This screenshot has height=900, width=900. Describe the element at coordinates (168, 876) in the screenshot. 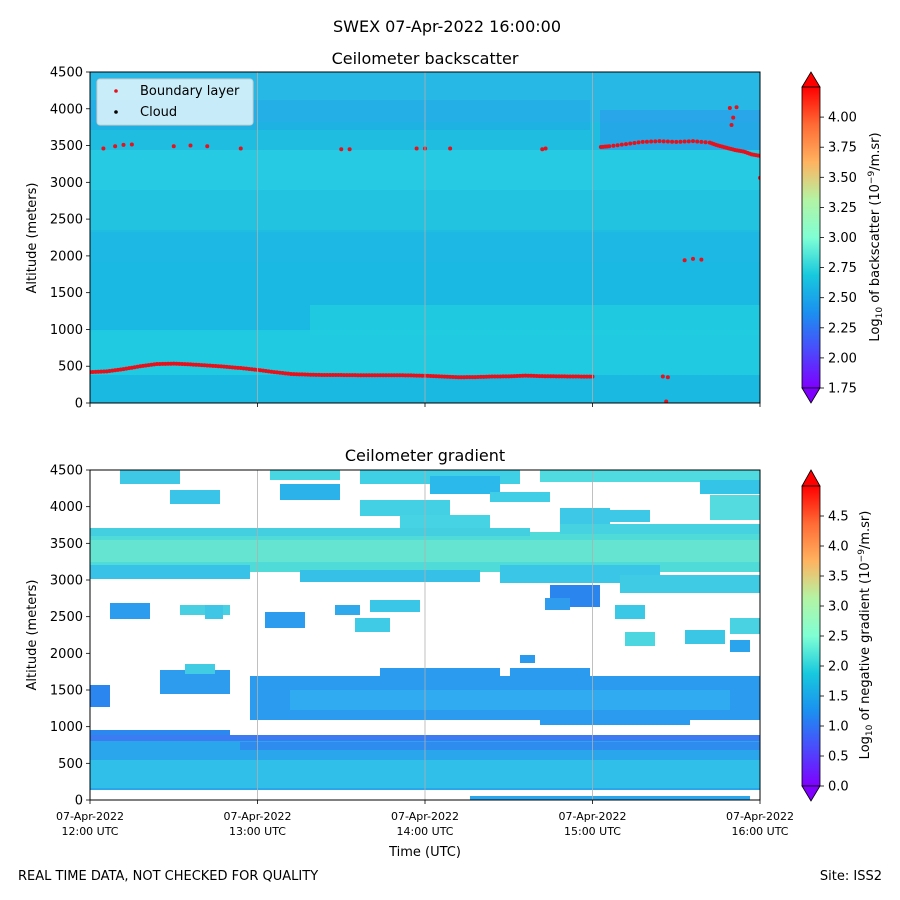

I see `footer-disclaimer: REAL TIME DATA, NOT CHECKED FOR QUALITY` at that location.